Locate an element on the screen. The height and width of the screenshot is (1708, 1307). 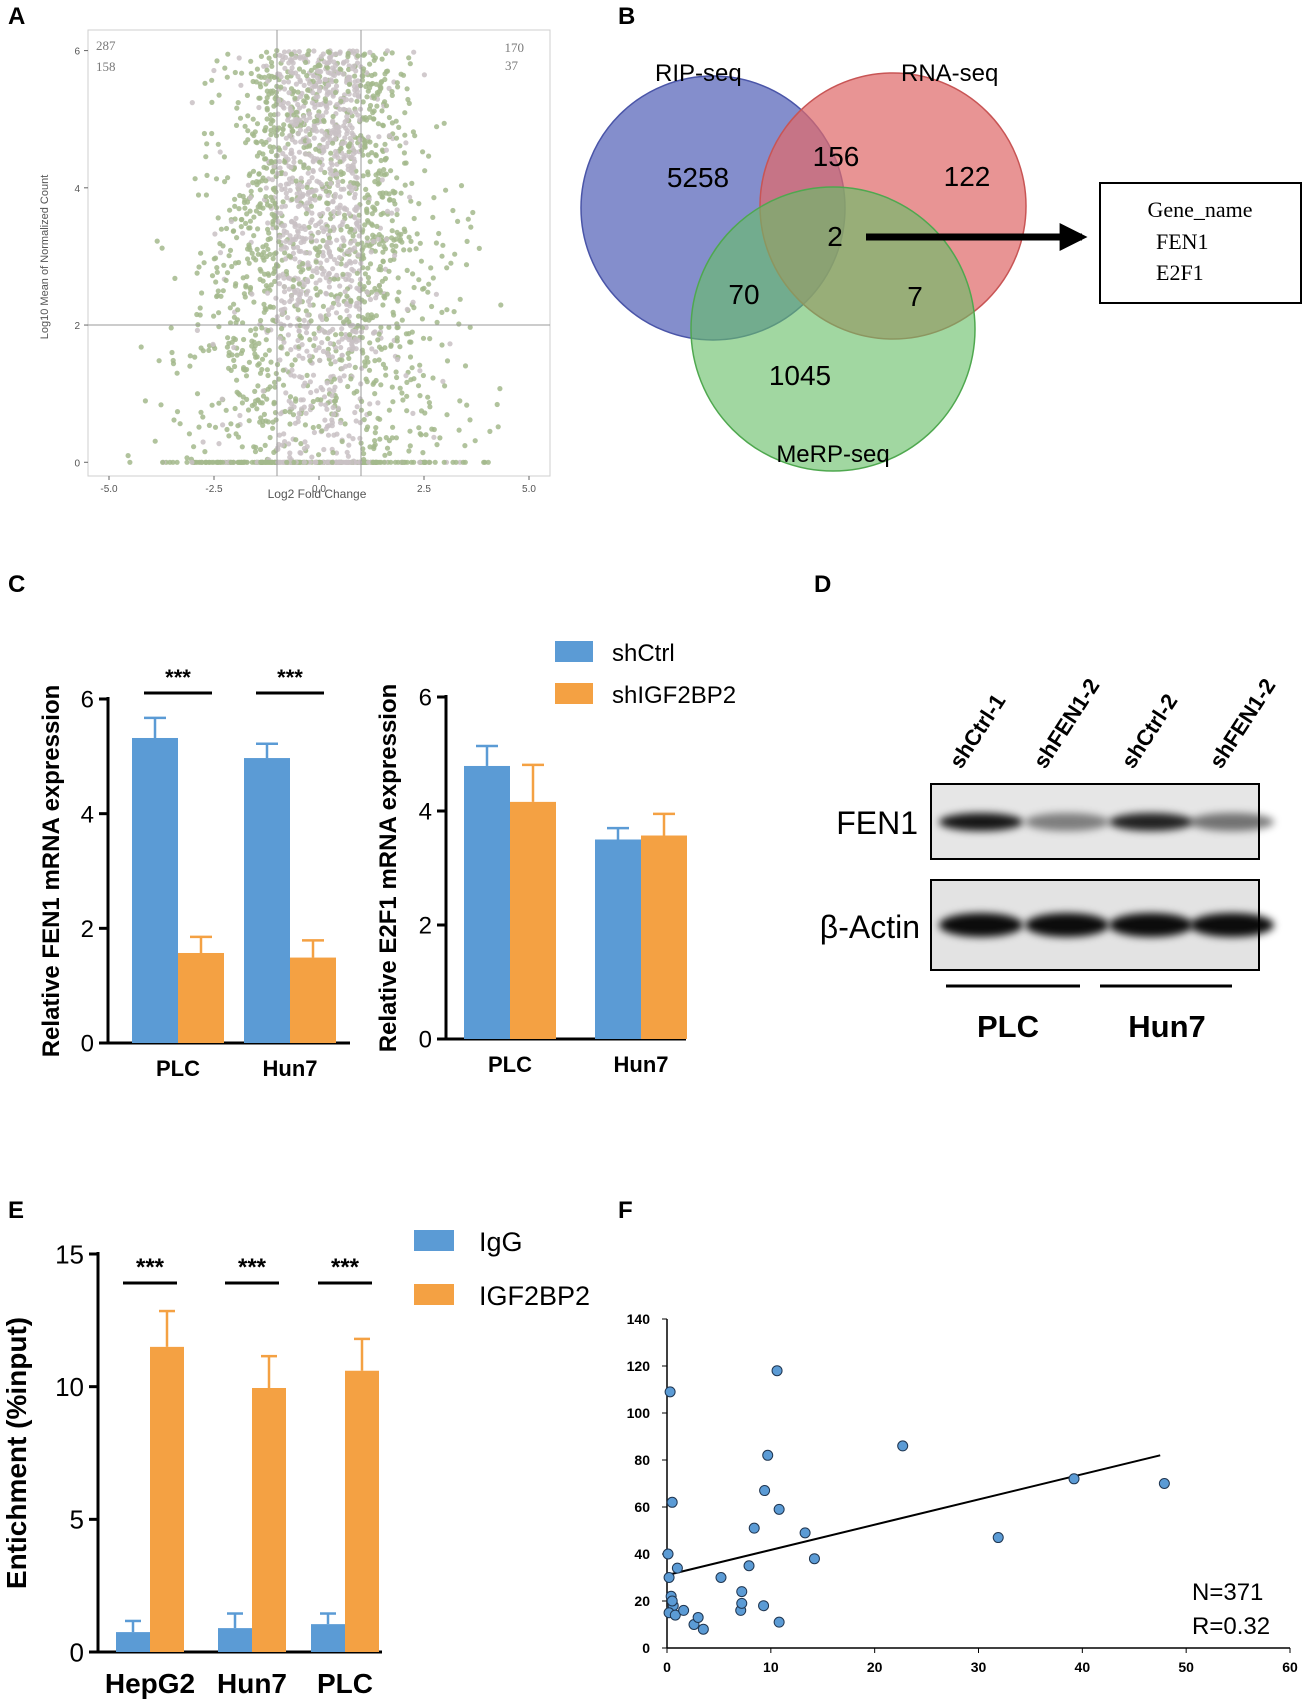
f-x-tick-label: 40 is located at coordinates (1083, 1667).